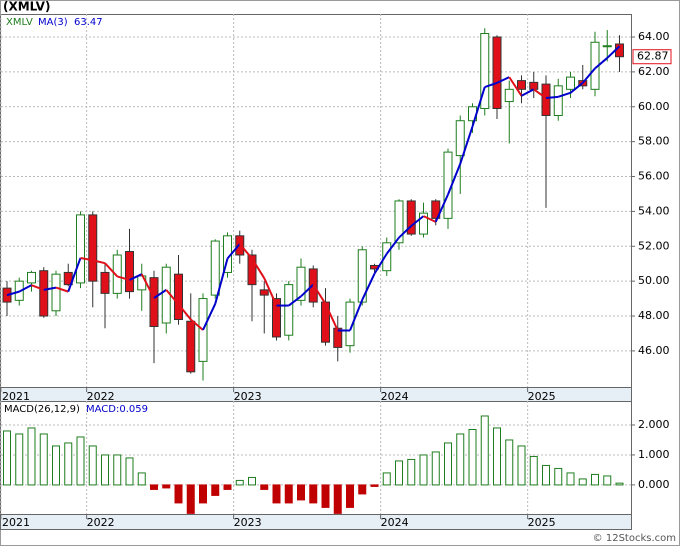 This screenshot has width=680, height=550. Describe the element at coordinates (654, 280) in the screenshot. I see `y-tick-label: 50.00` at that location.